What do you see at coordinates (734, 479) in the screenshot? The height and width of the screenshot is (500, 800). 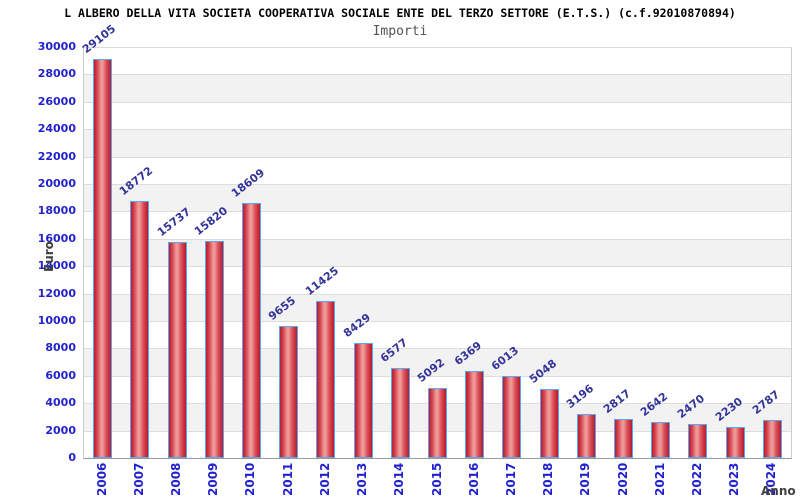 I see `x-tick-label: 2023` at bounding box center [734, 479].